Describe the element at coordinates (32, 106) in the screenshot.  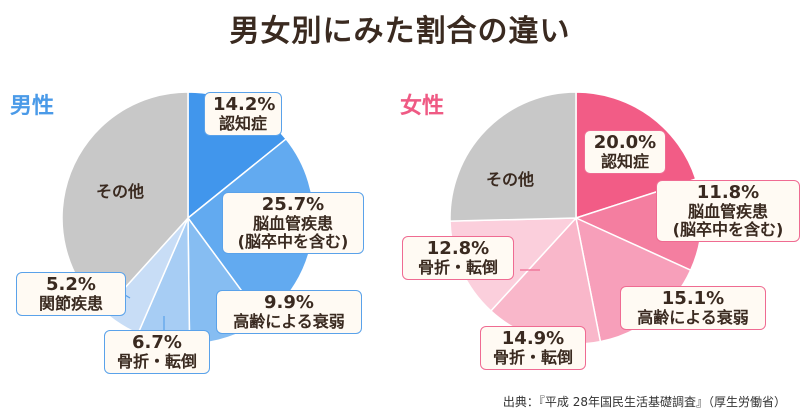
I see `male-chart-title: 男性` at that location.